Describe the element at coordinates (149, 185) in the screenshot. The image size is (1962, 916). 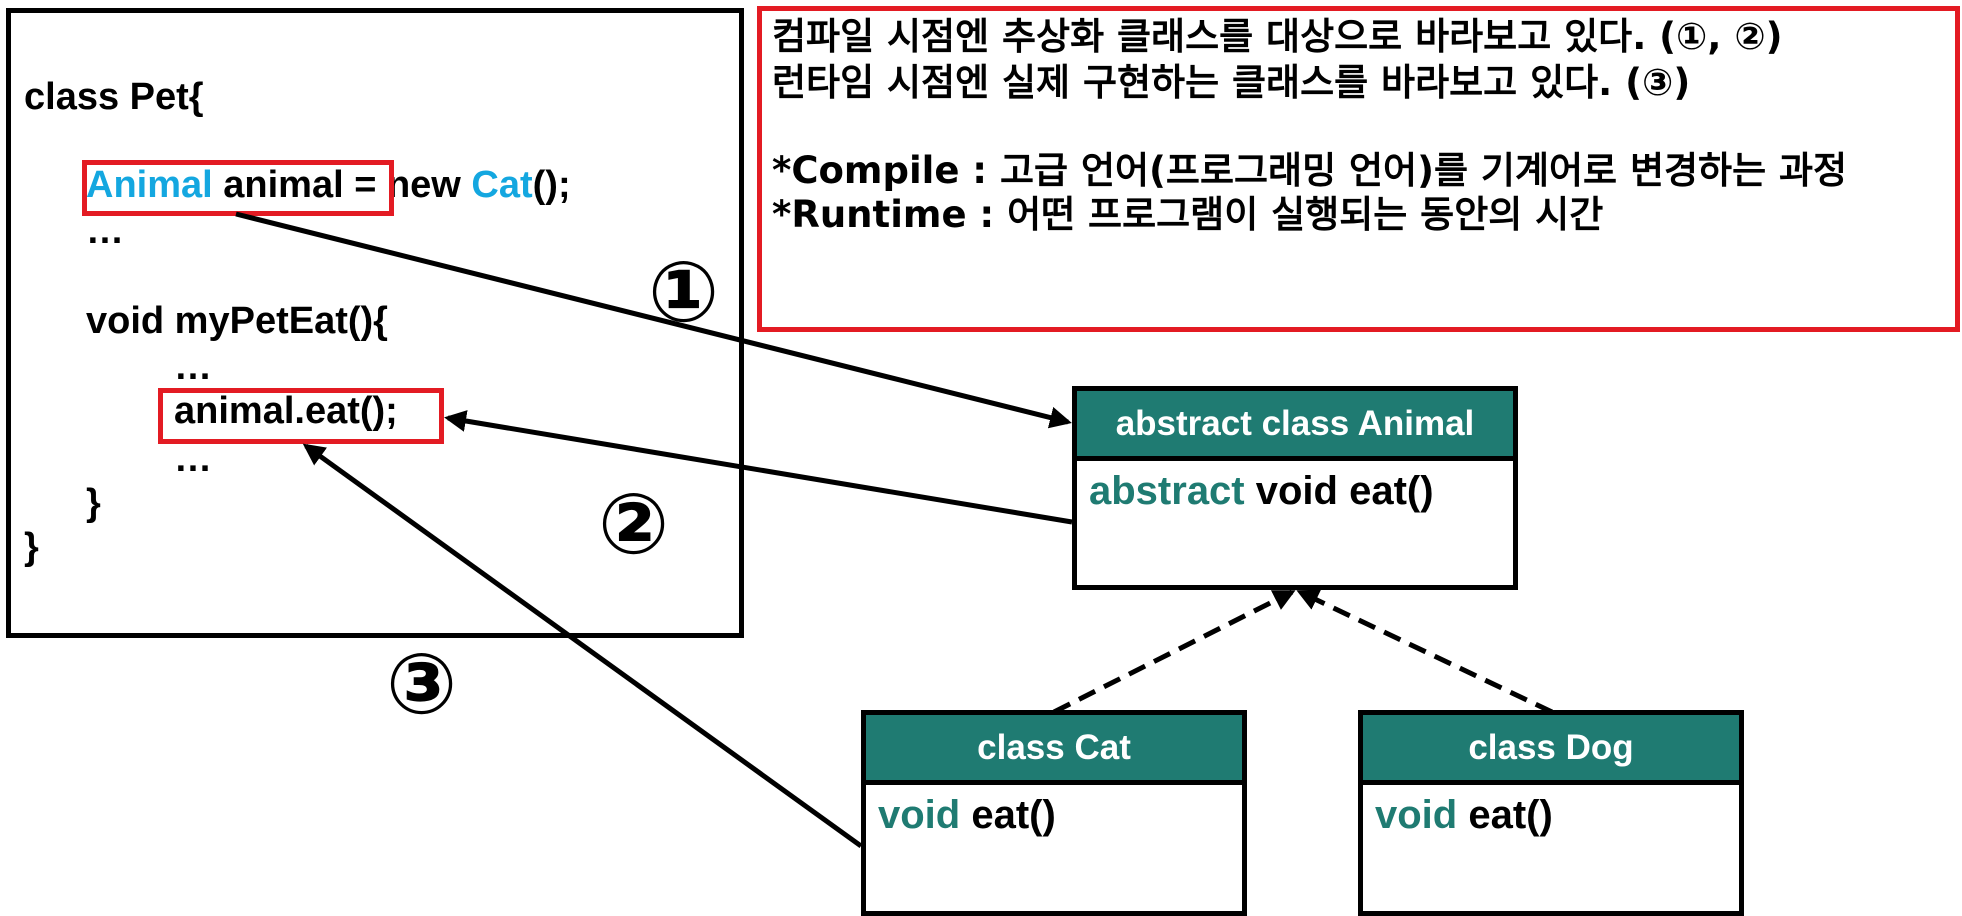
I see `code-type-animal: Animal` at that location.